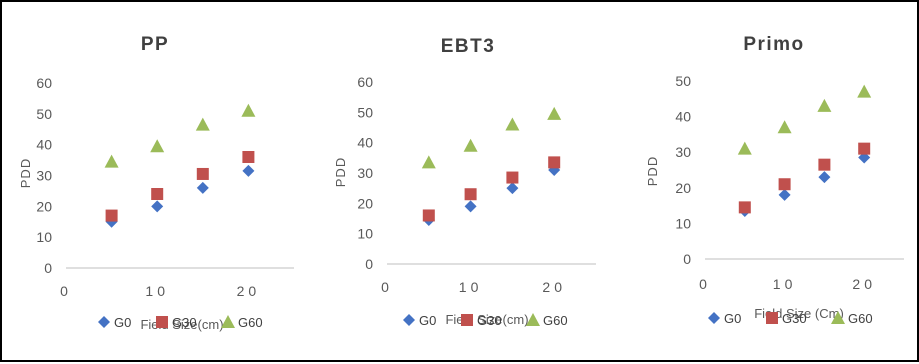 This screenshot has height=364, width=919. I want to click on chart-title: PP, so click(155, 44).